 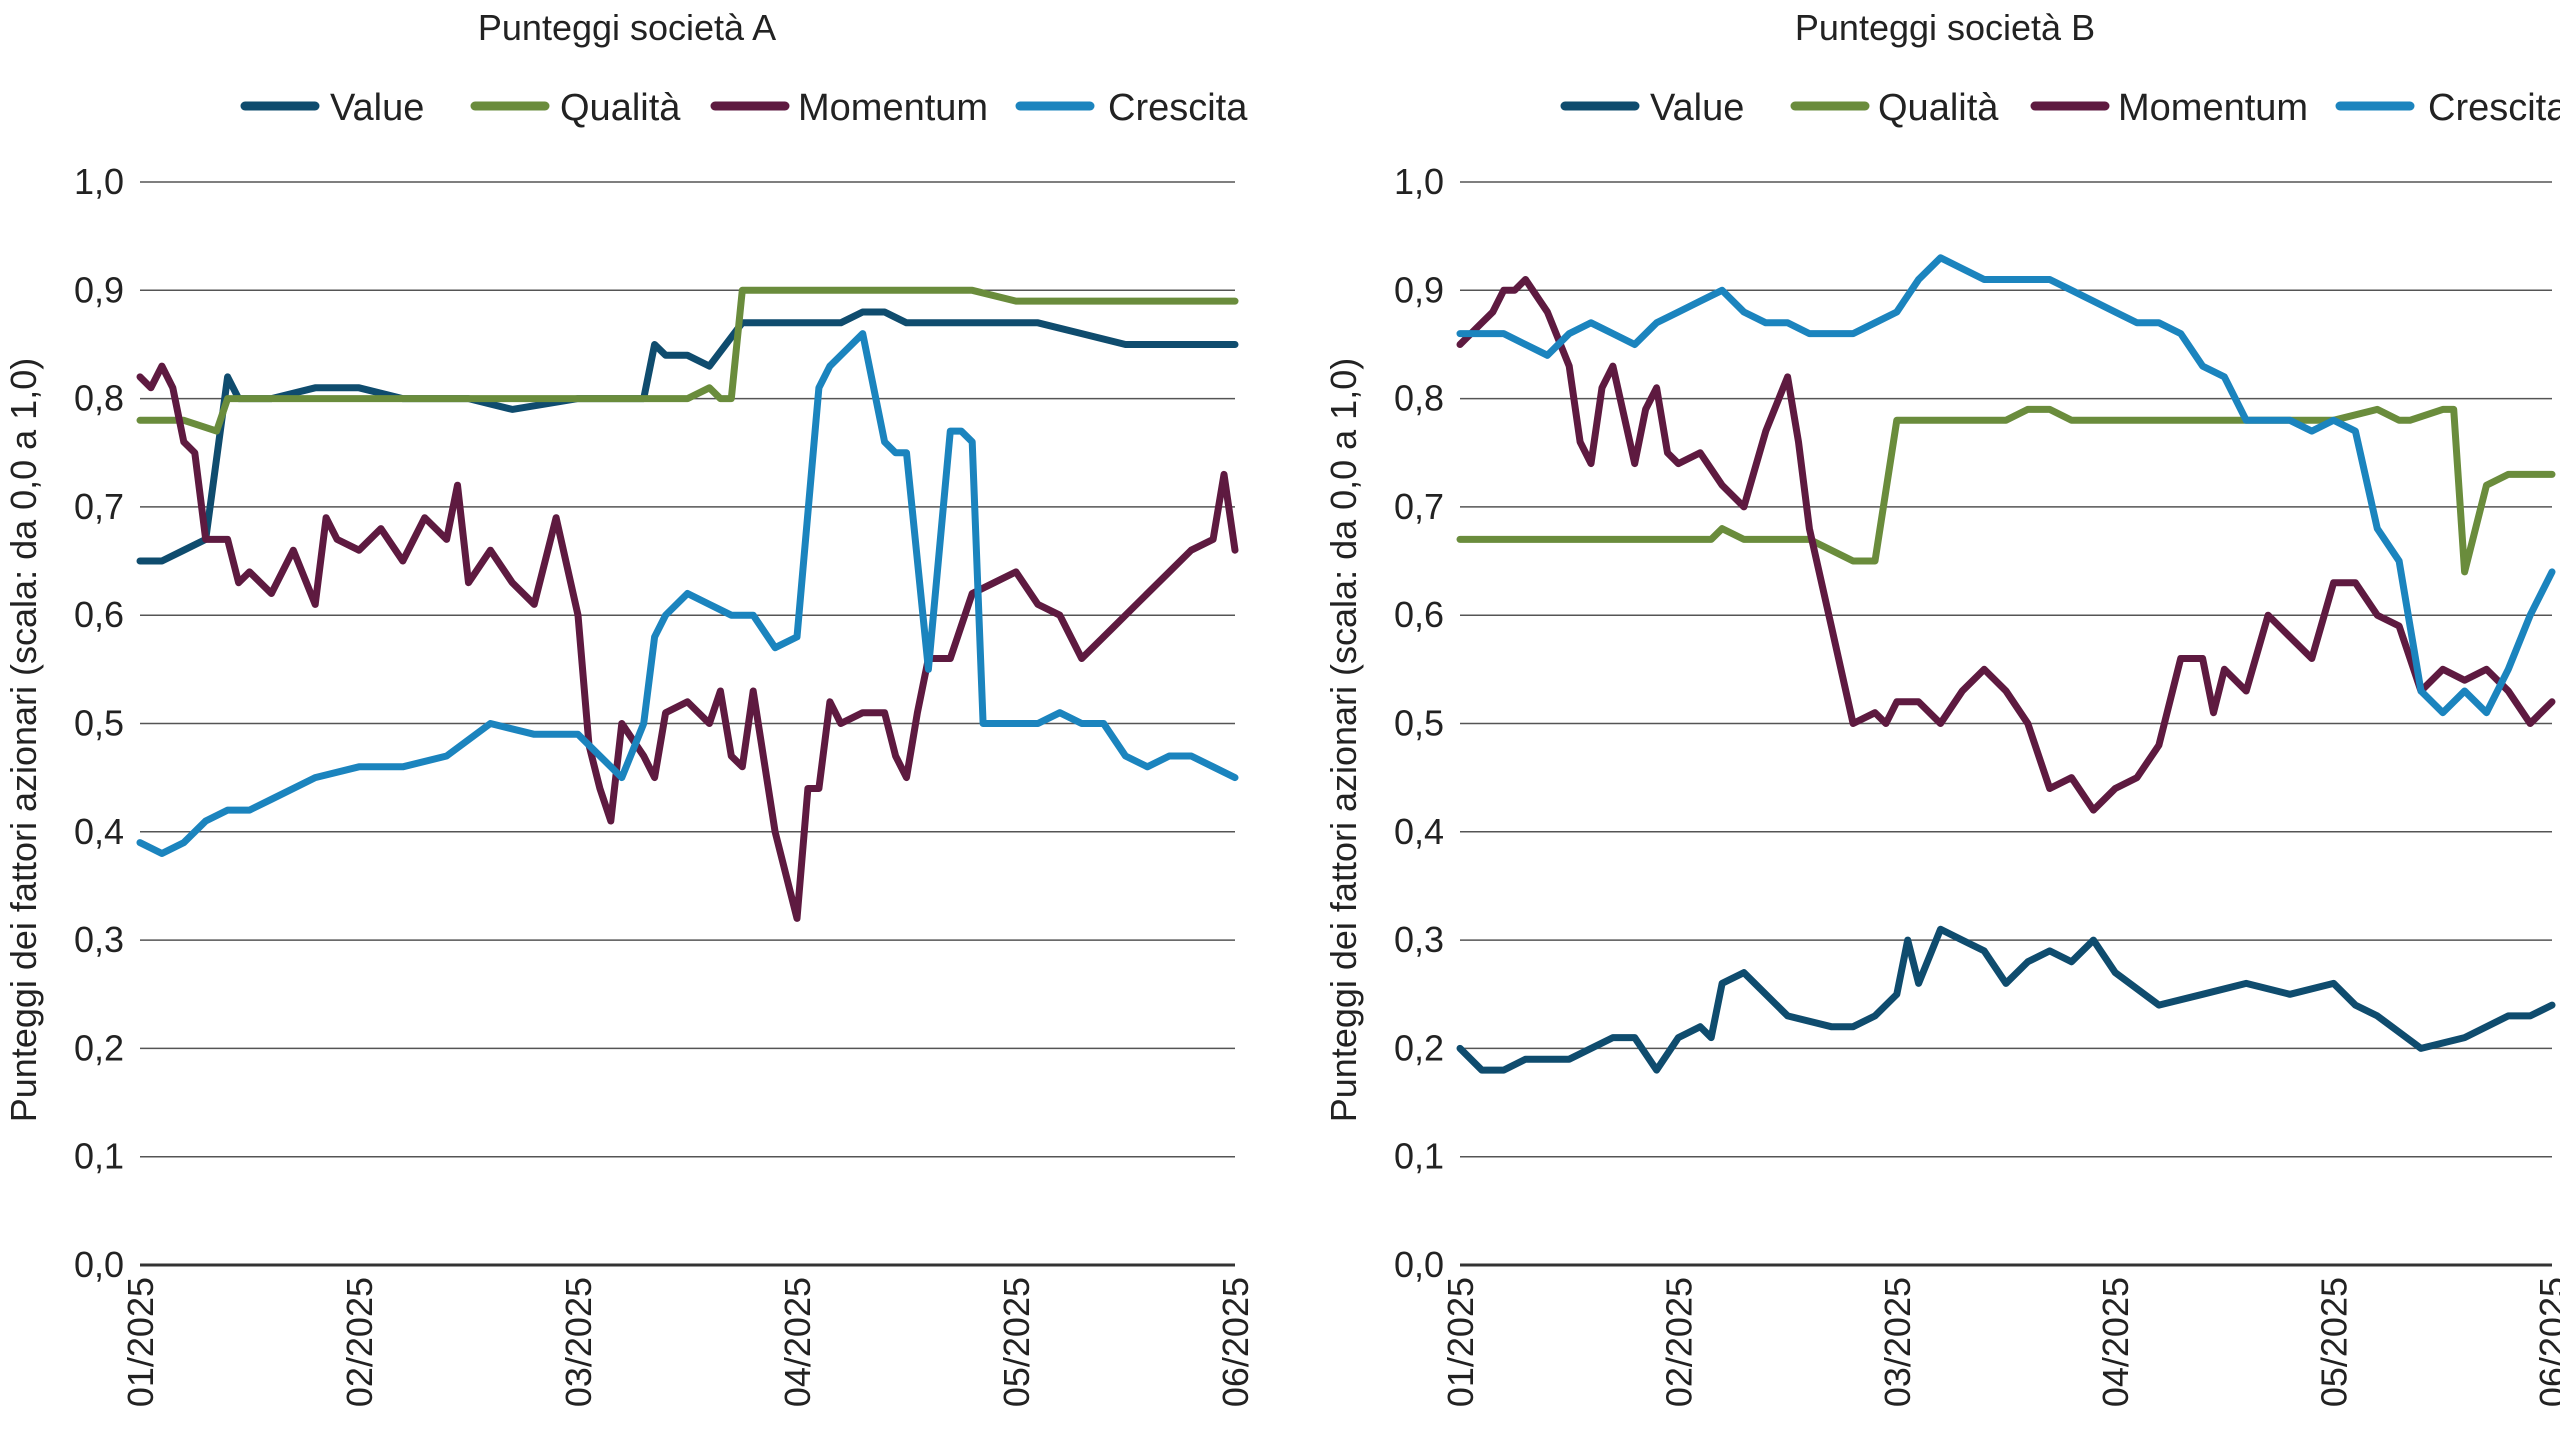 I want to click on chart-title: Punteggi società A, so click(x=627, y=27).